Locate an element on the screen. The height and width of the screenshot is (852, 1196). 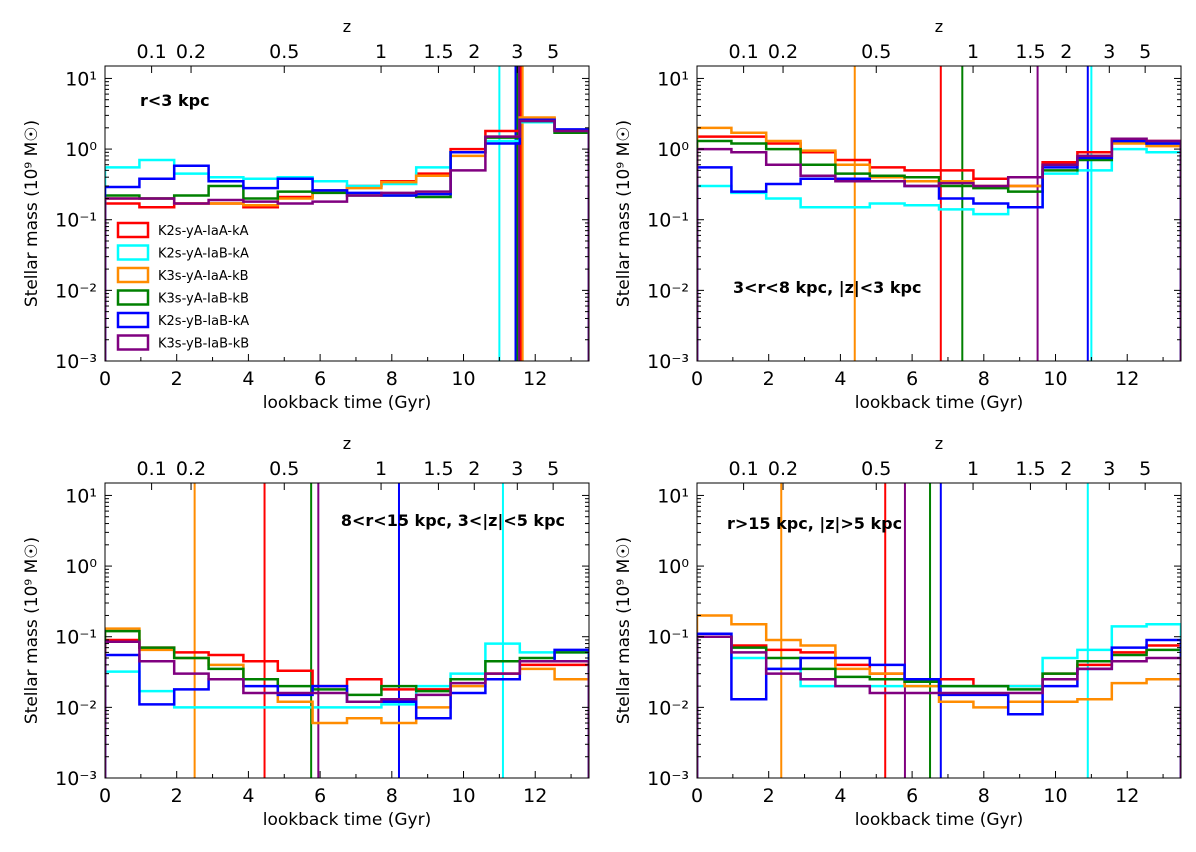
panel-title: 3<r<8 kpc, |z|<3 kpc is located at coordinates (827, 288).